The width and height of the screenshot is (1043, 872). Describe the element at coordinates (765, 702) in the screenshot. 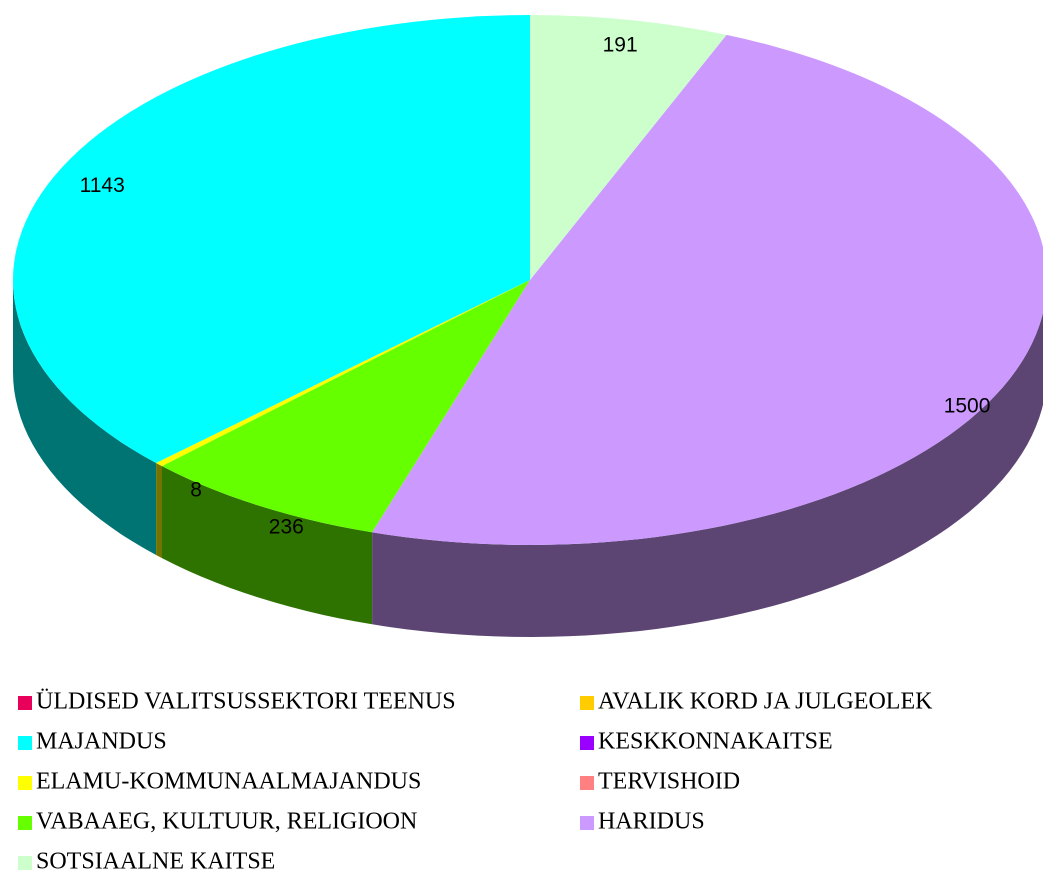

I see `legend-label: AVALIK KORD JA JULGEOLEK` at that location.